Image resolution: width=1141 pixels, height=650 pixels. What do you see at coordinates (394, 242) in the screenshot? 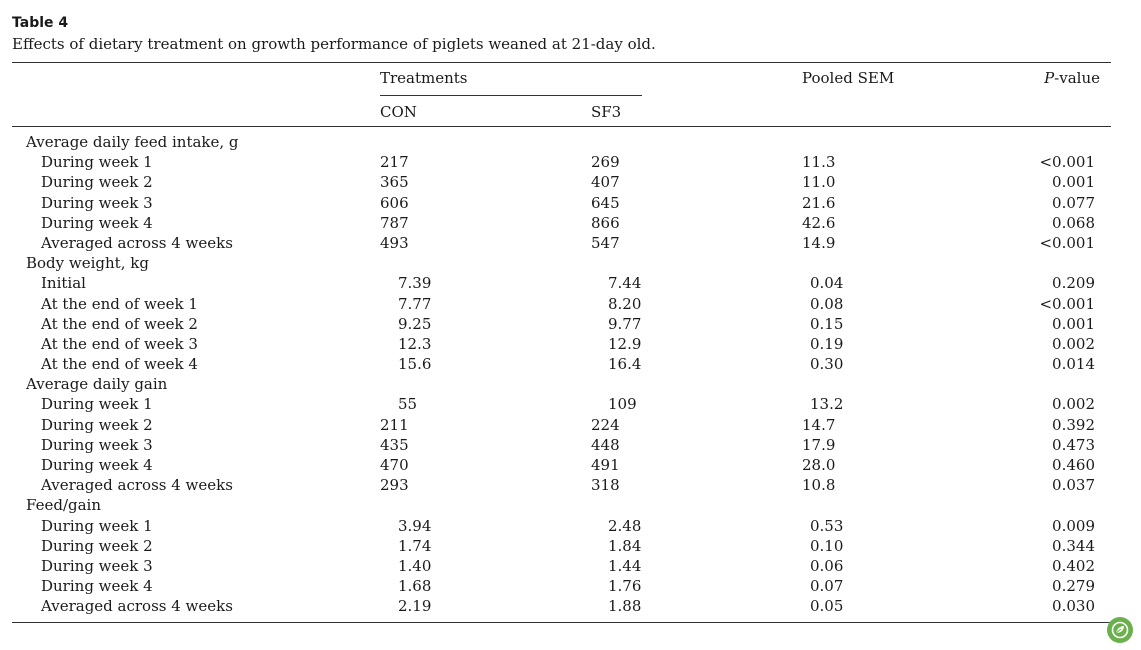
I see `cell-con: 493` at bounding box center [394, 242].